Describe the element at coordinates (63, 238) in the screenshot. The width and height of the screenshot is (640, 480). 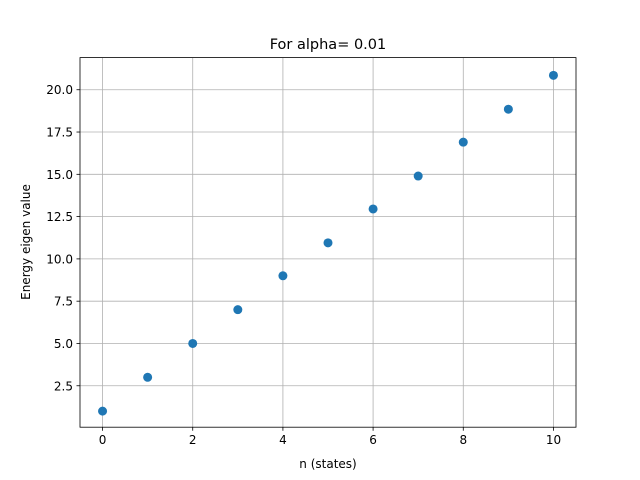
I see `y-axis-ticks: 2.5 5.0 7.5 10.0 12.5 15.0 17.5 20.0` at that location.